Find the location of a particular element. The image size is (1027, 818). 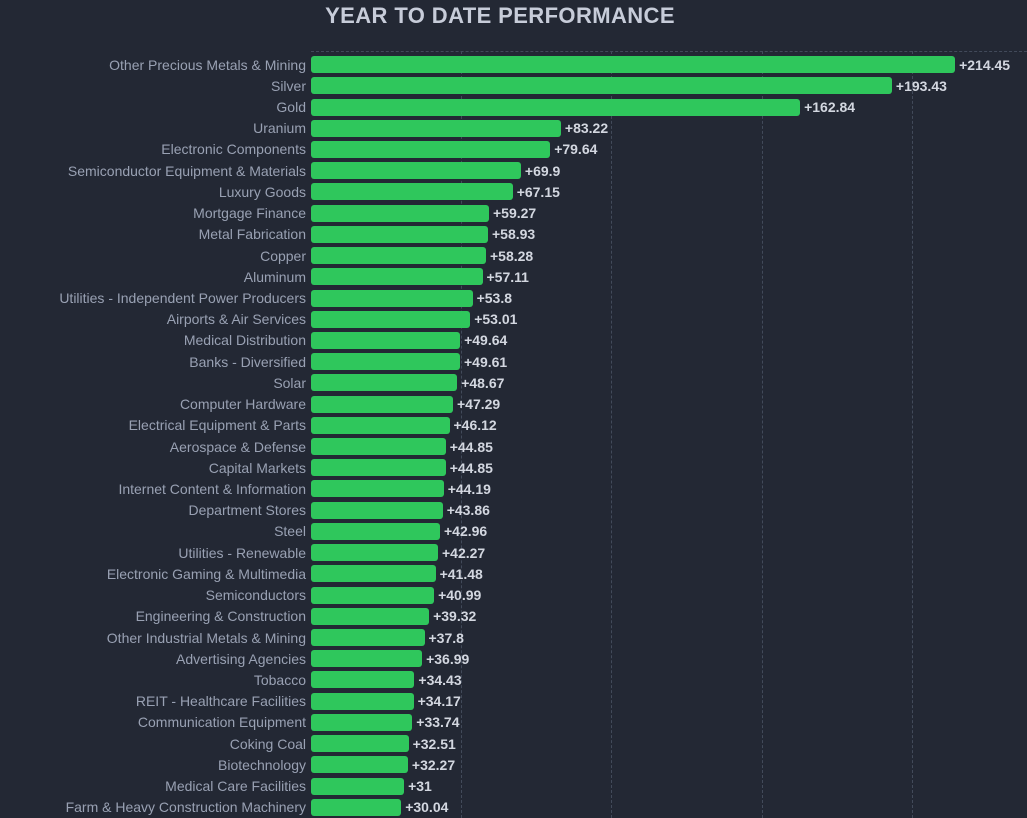

bar-row: Engineering & Construction +39.32 is located at coordinates (513, 616).